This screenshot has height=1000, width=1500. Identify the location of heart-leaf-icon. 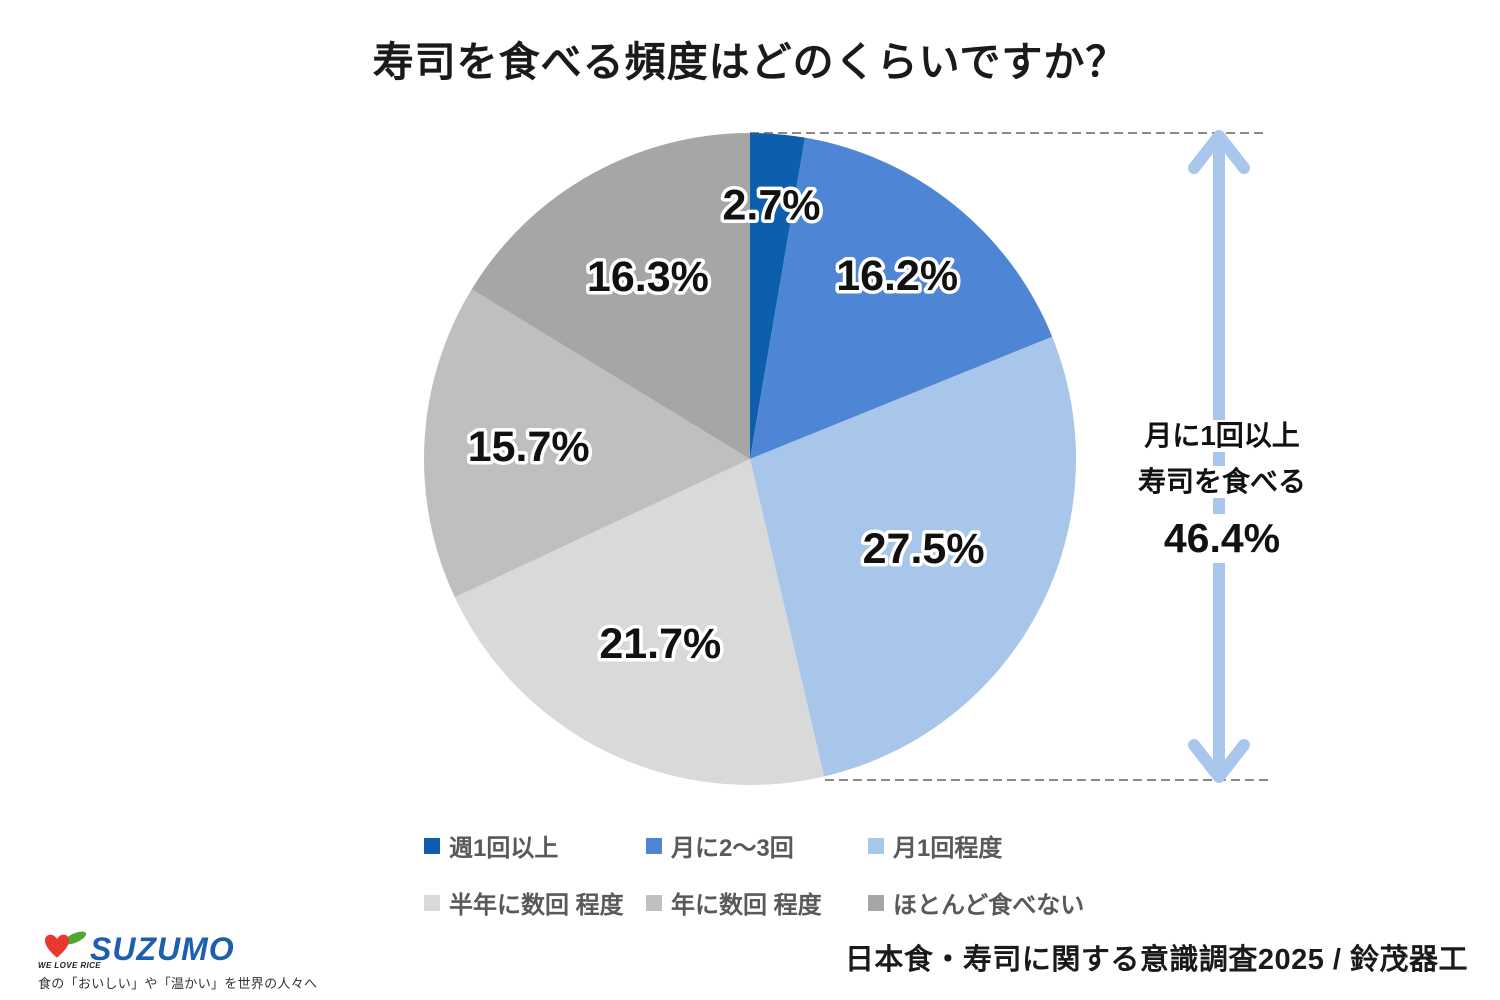
(65, 944).